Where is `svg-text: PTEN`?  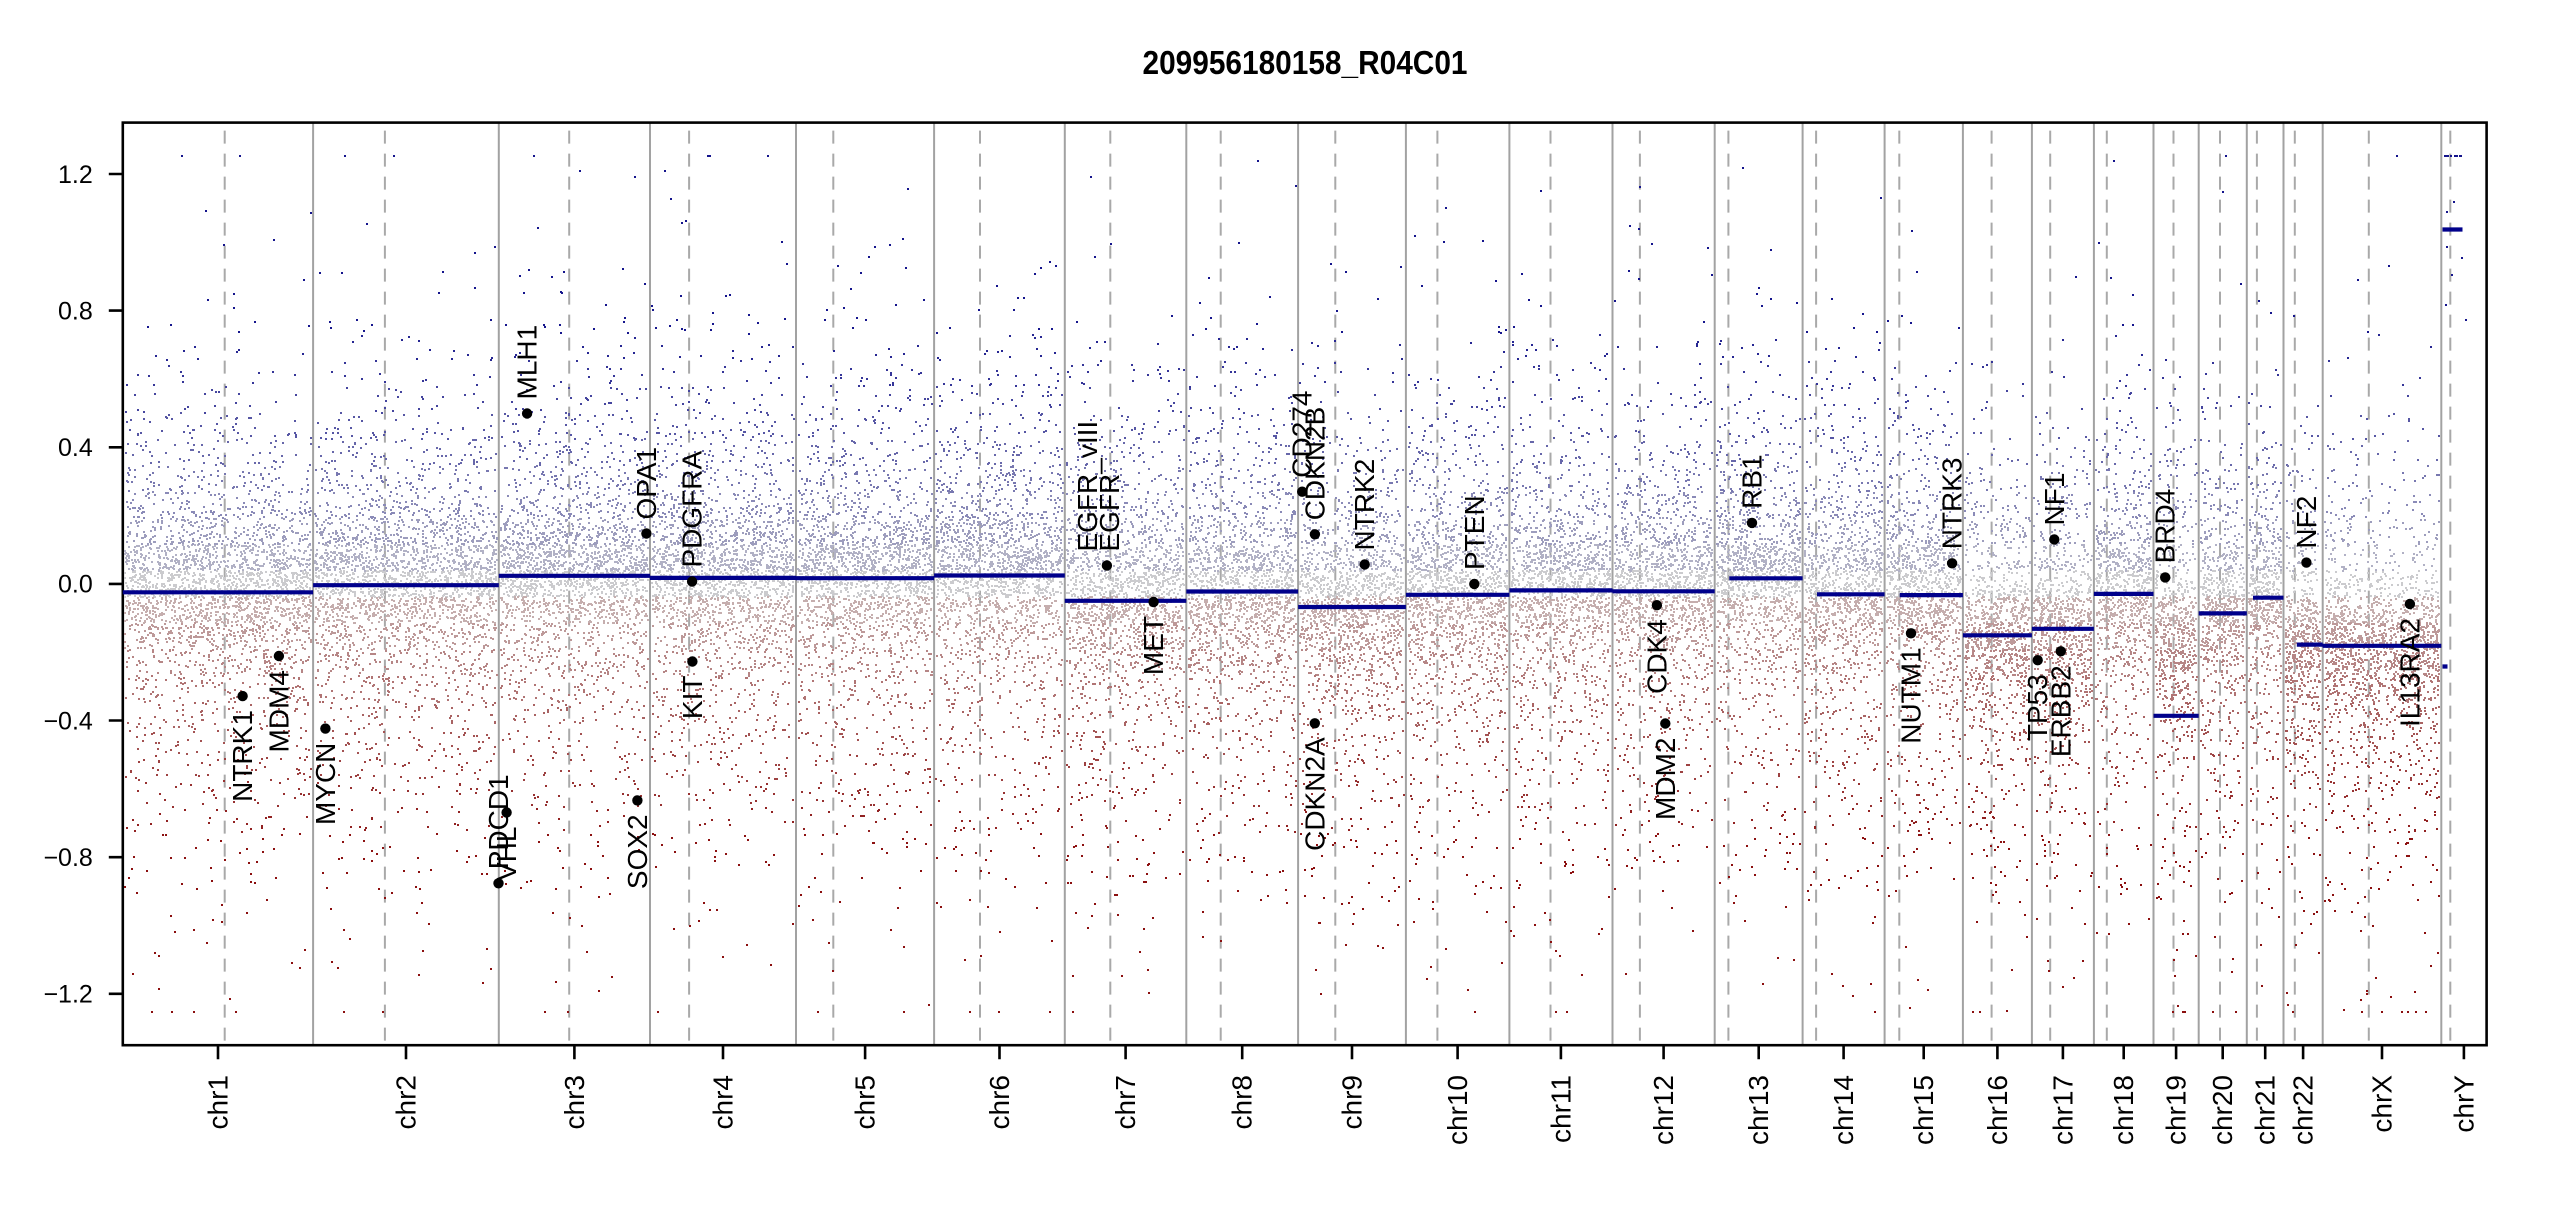 svg-text: PTEN is located at coordinates (1474, 532).